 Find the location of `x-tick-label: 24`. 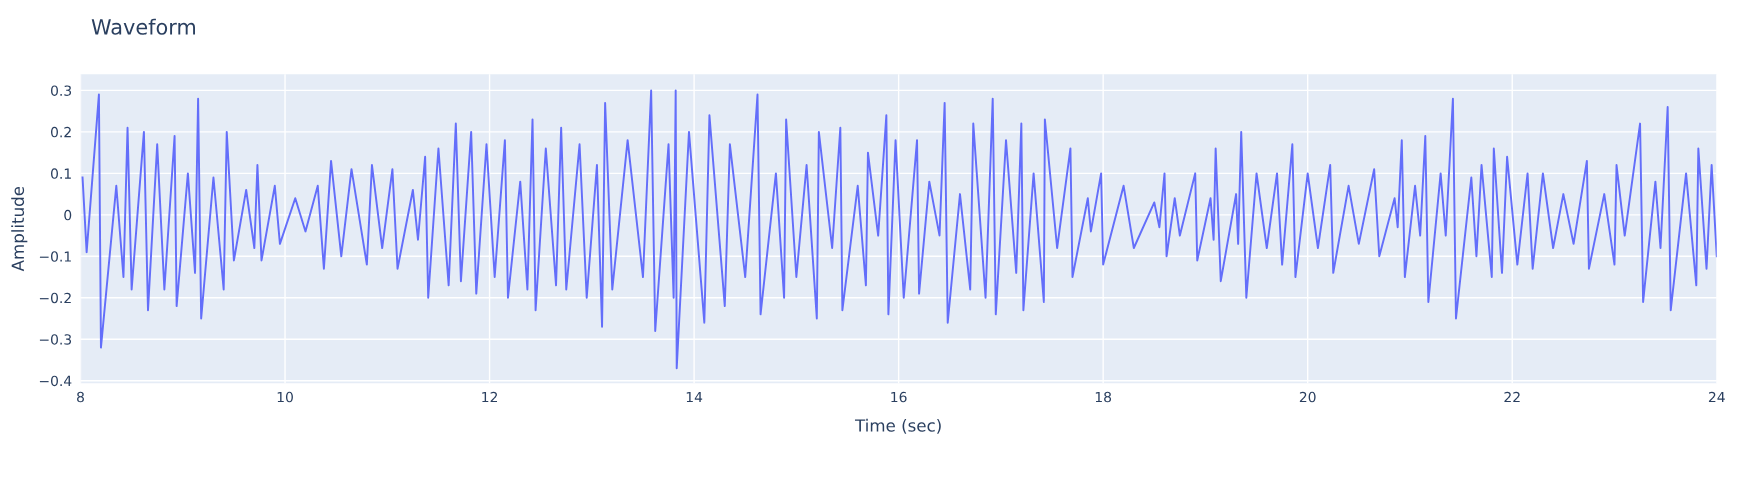

x-tick-label: 24 is located at coordinates (1716, 397).